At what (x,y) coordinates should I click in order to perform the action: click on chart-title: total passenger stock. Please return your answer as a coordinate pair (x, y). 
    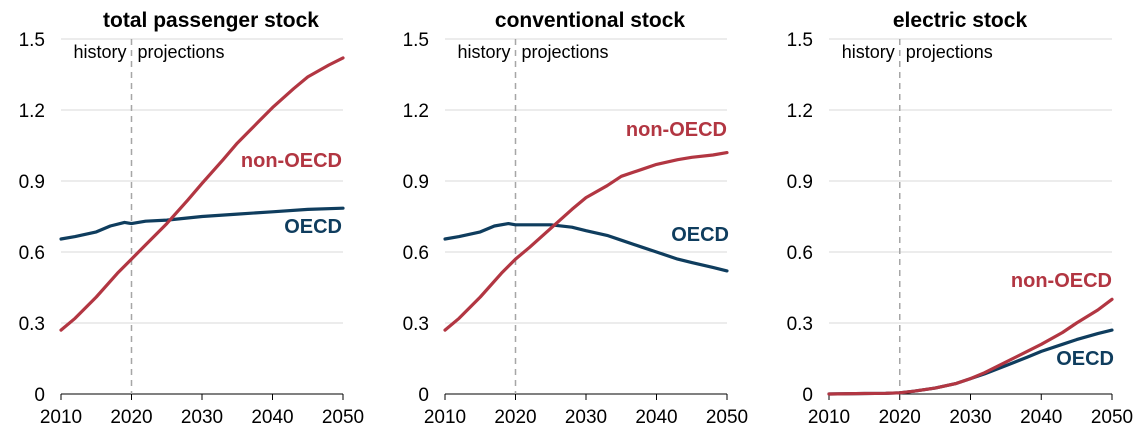
    Looking at the image, I should click on (211, 20).